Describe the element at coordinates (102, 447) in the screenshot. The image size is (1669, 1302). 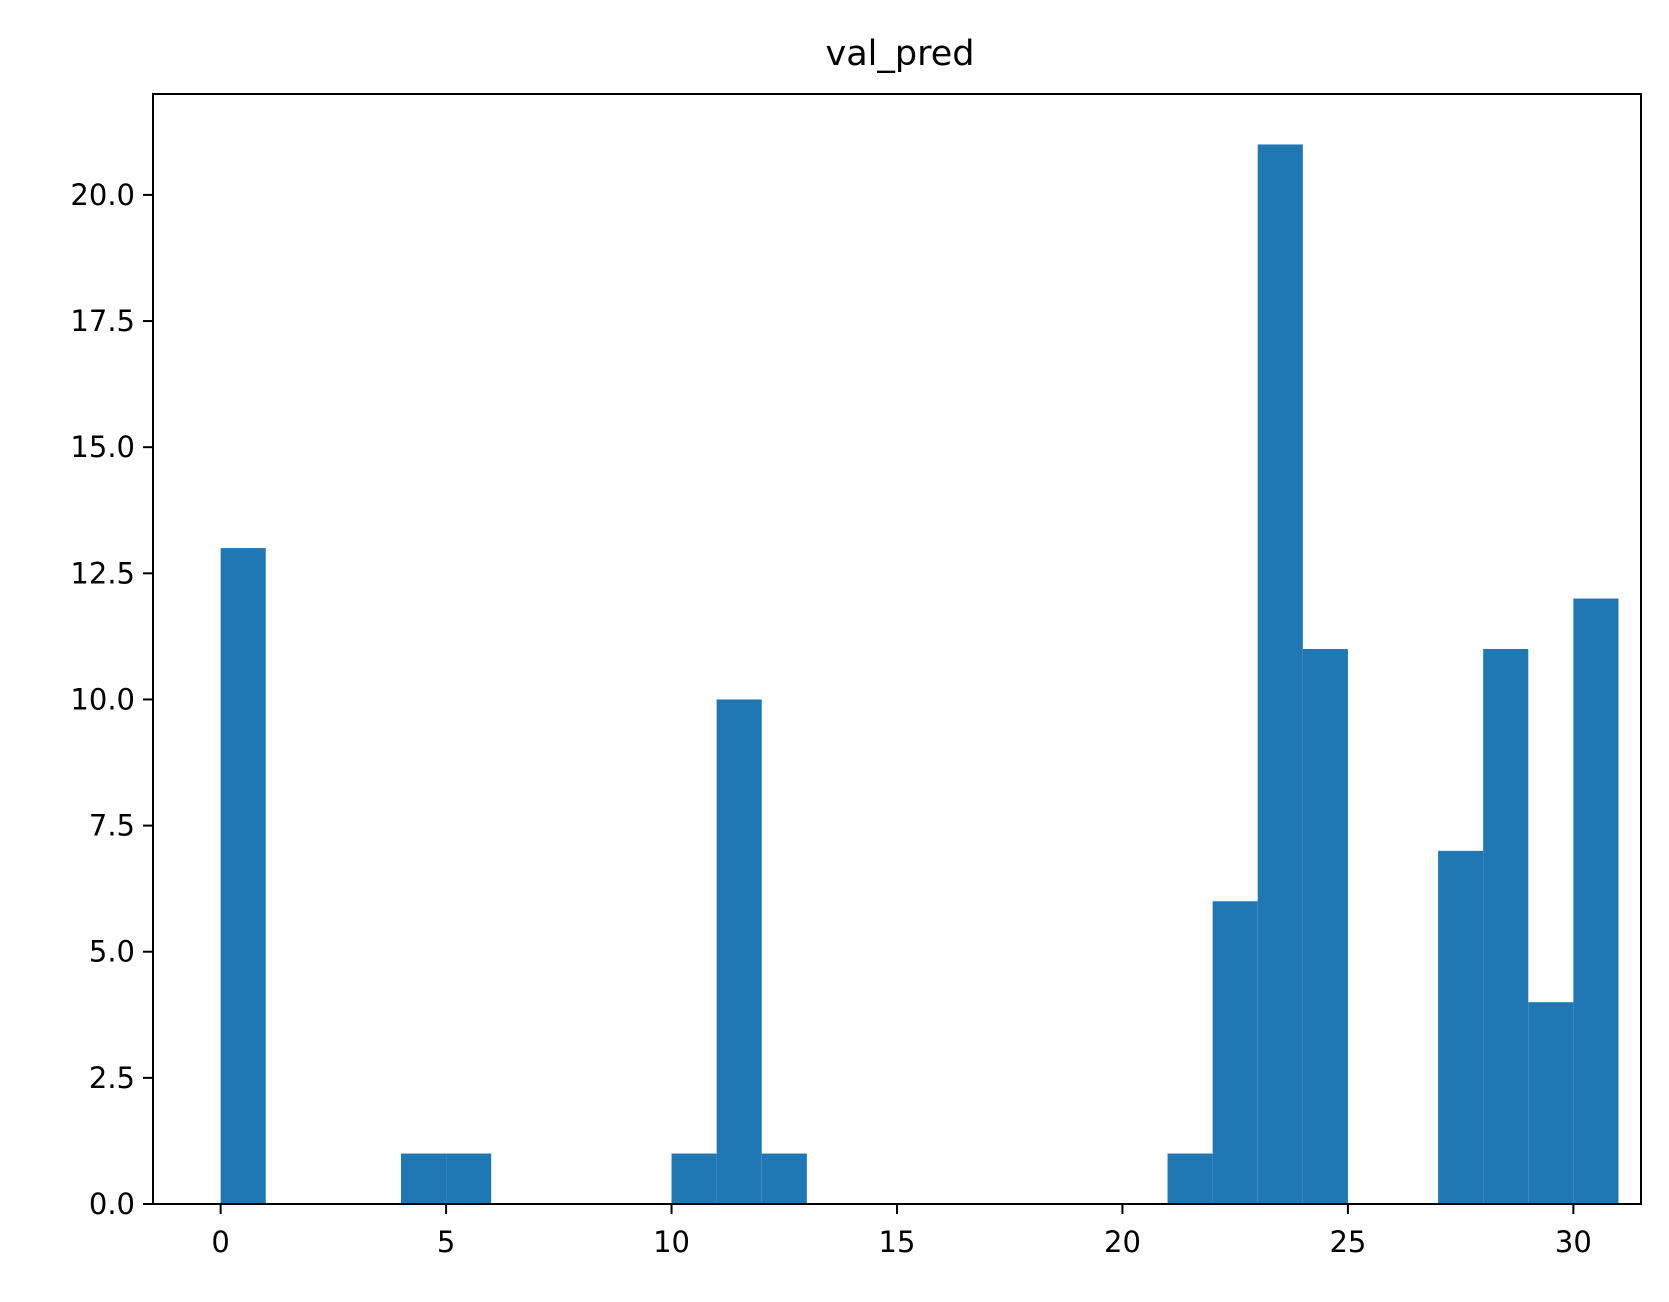
I see `y-tick-label: 15.0` at that location.